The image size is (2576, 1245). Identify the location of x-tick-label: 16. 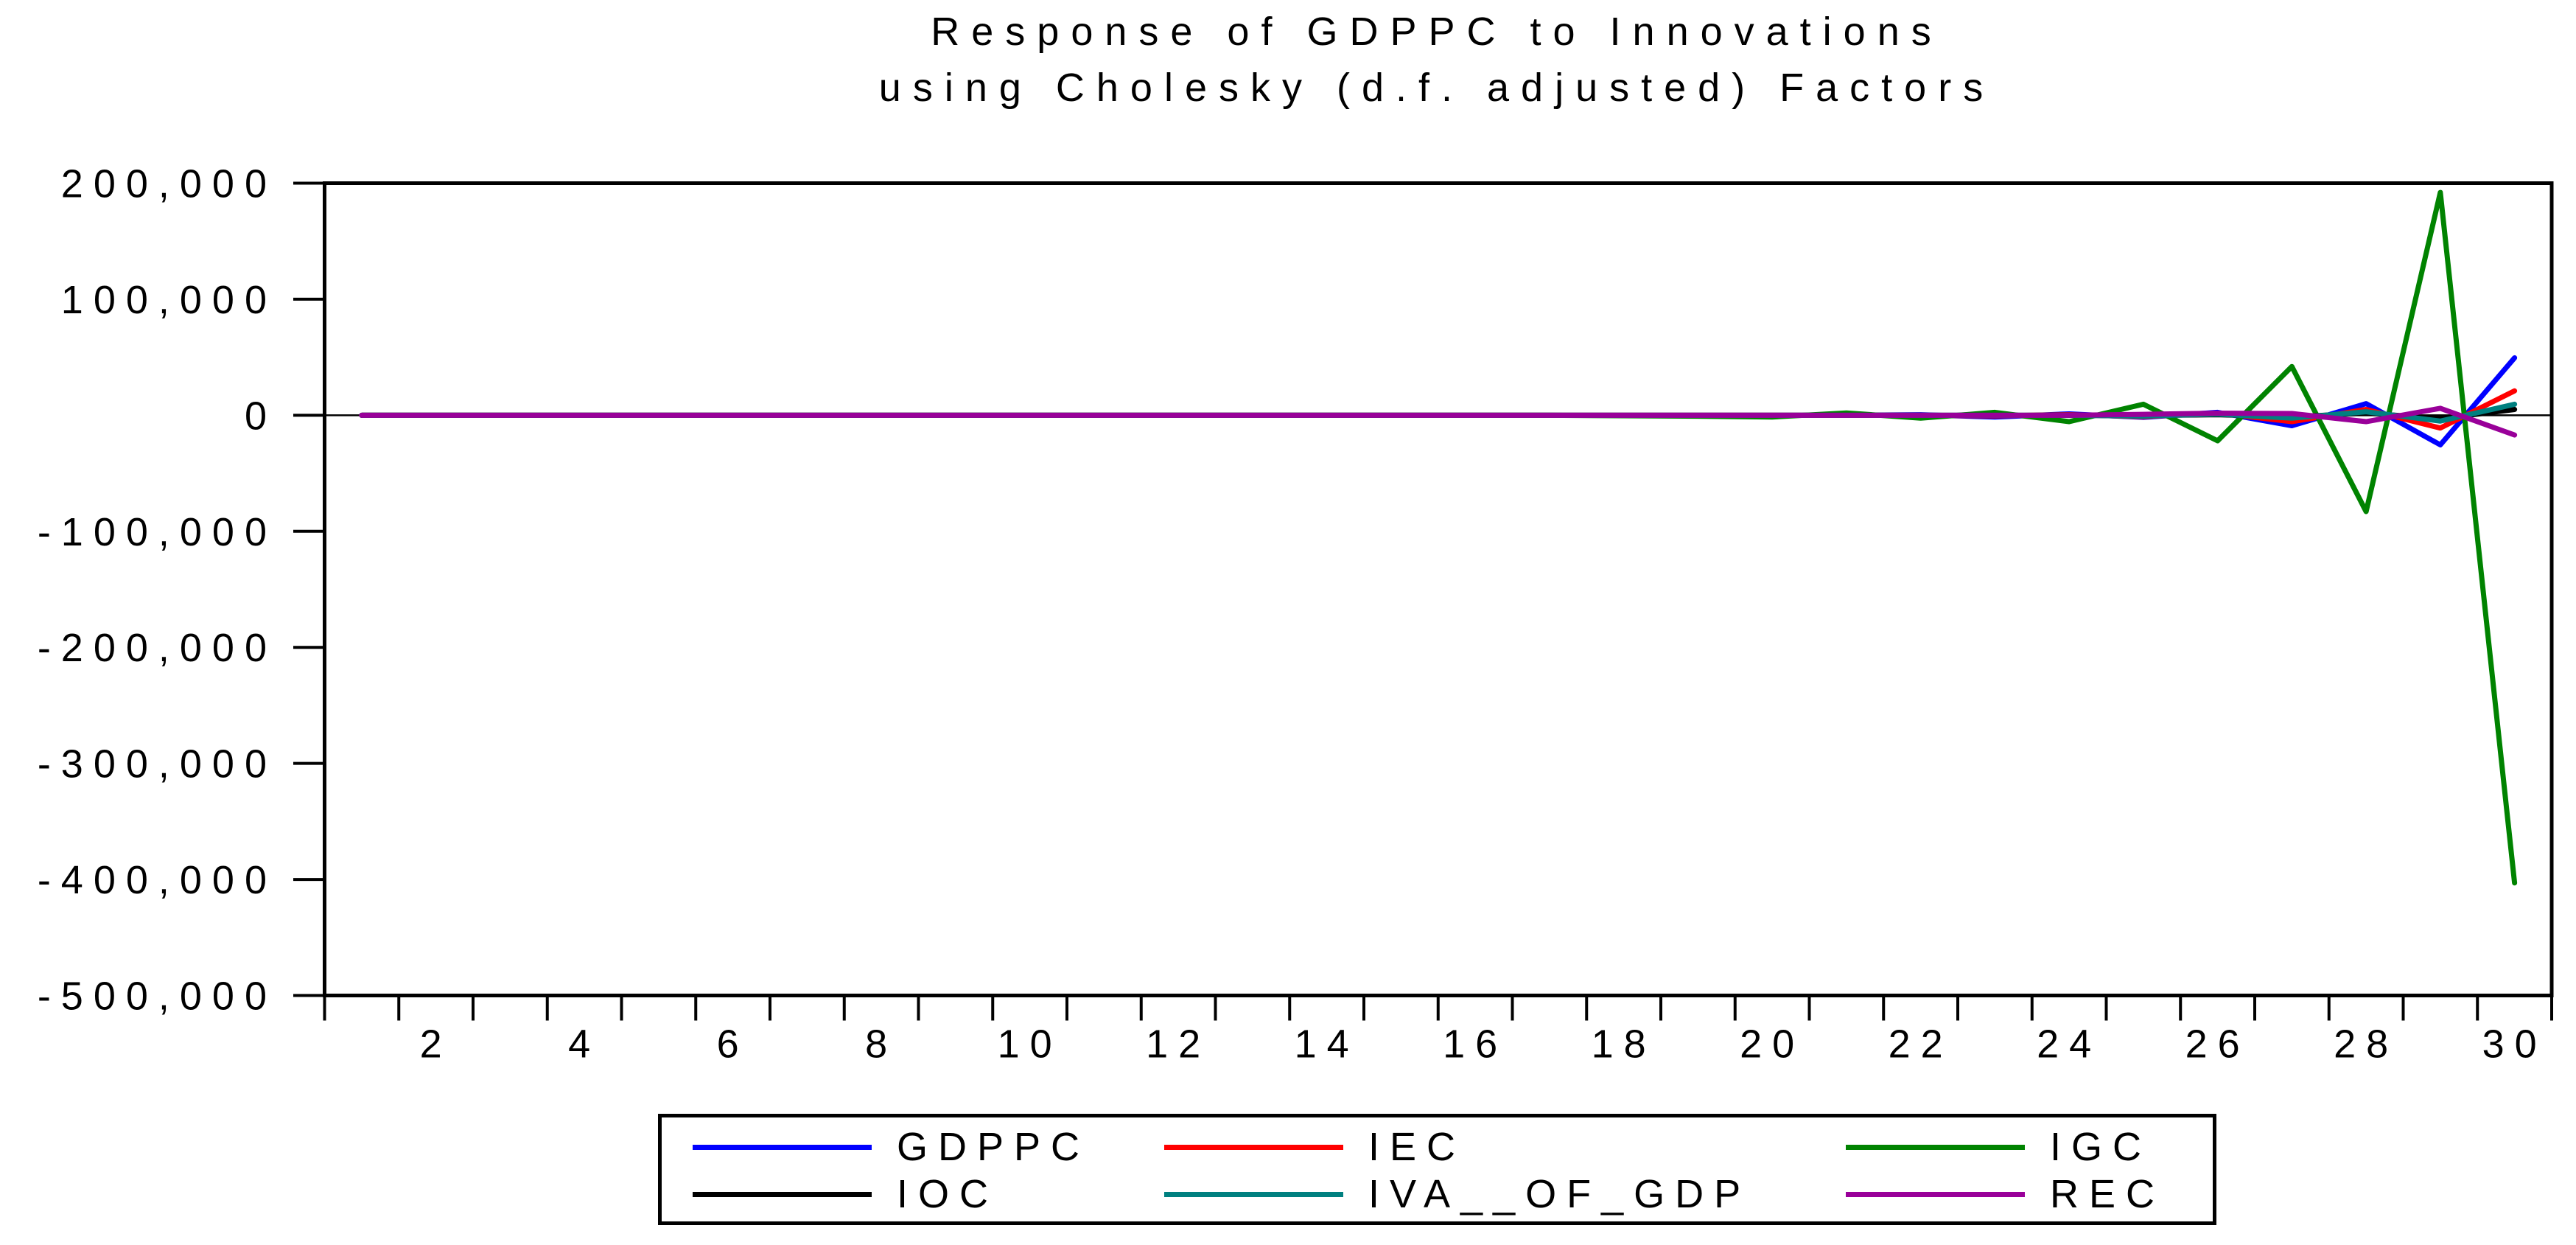
(1475, 1044).